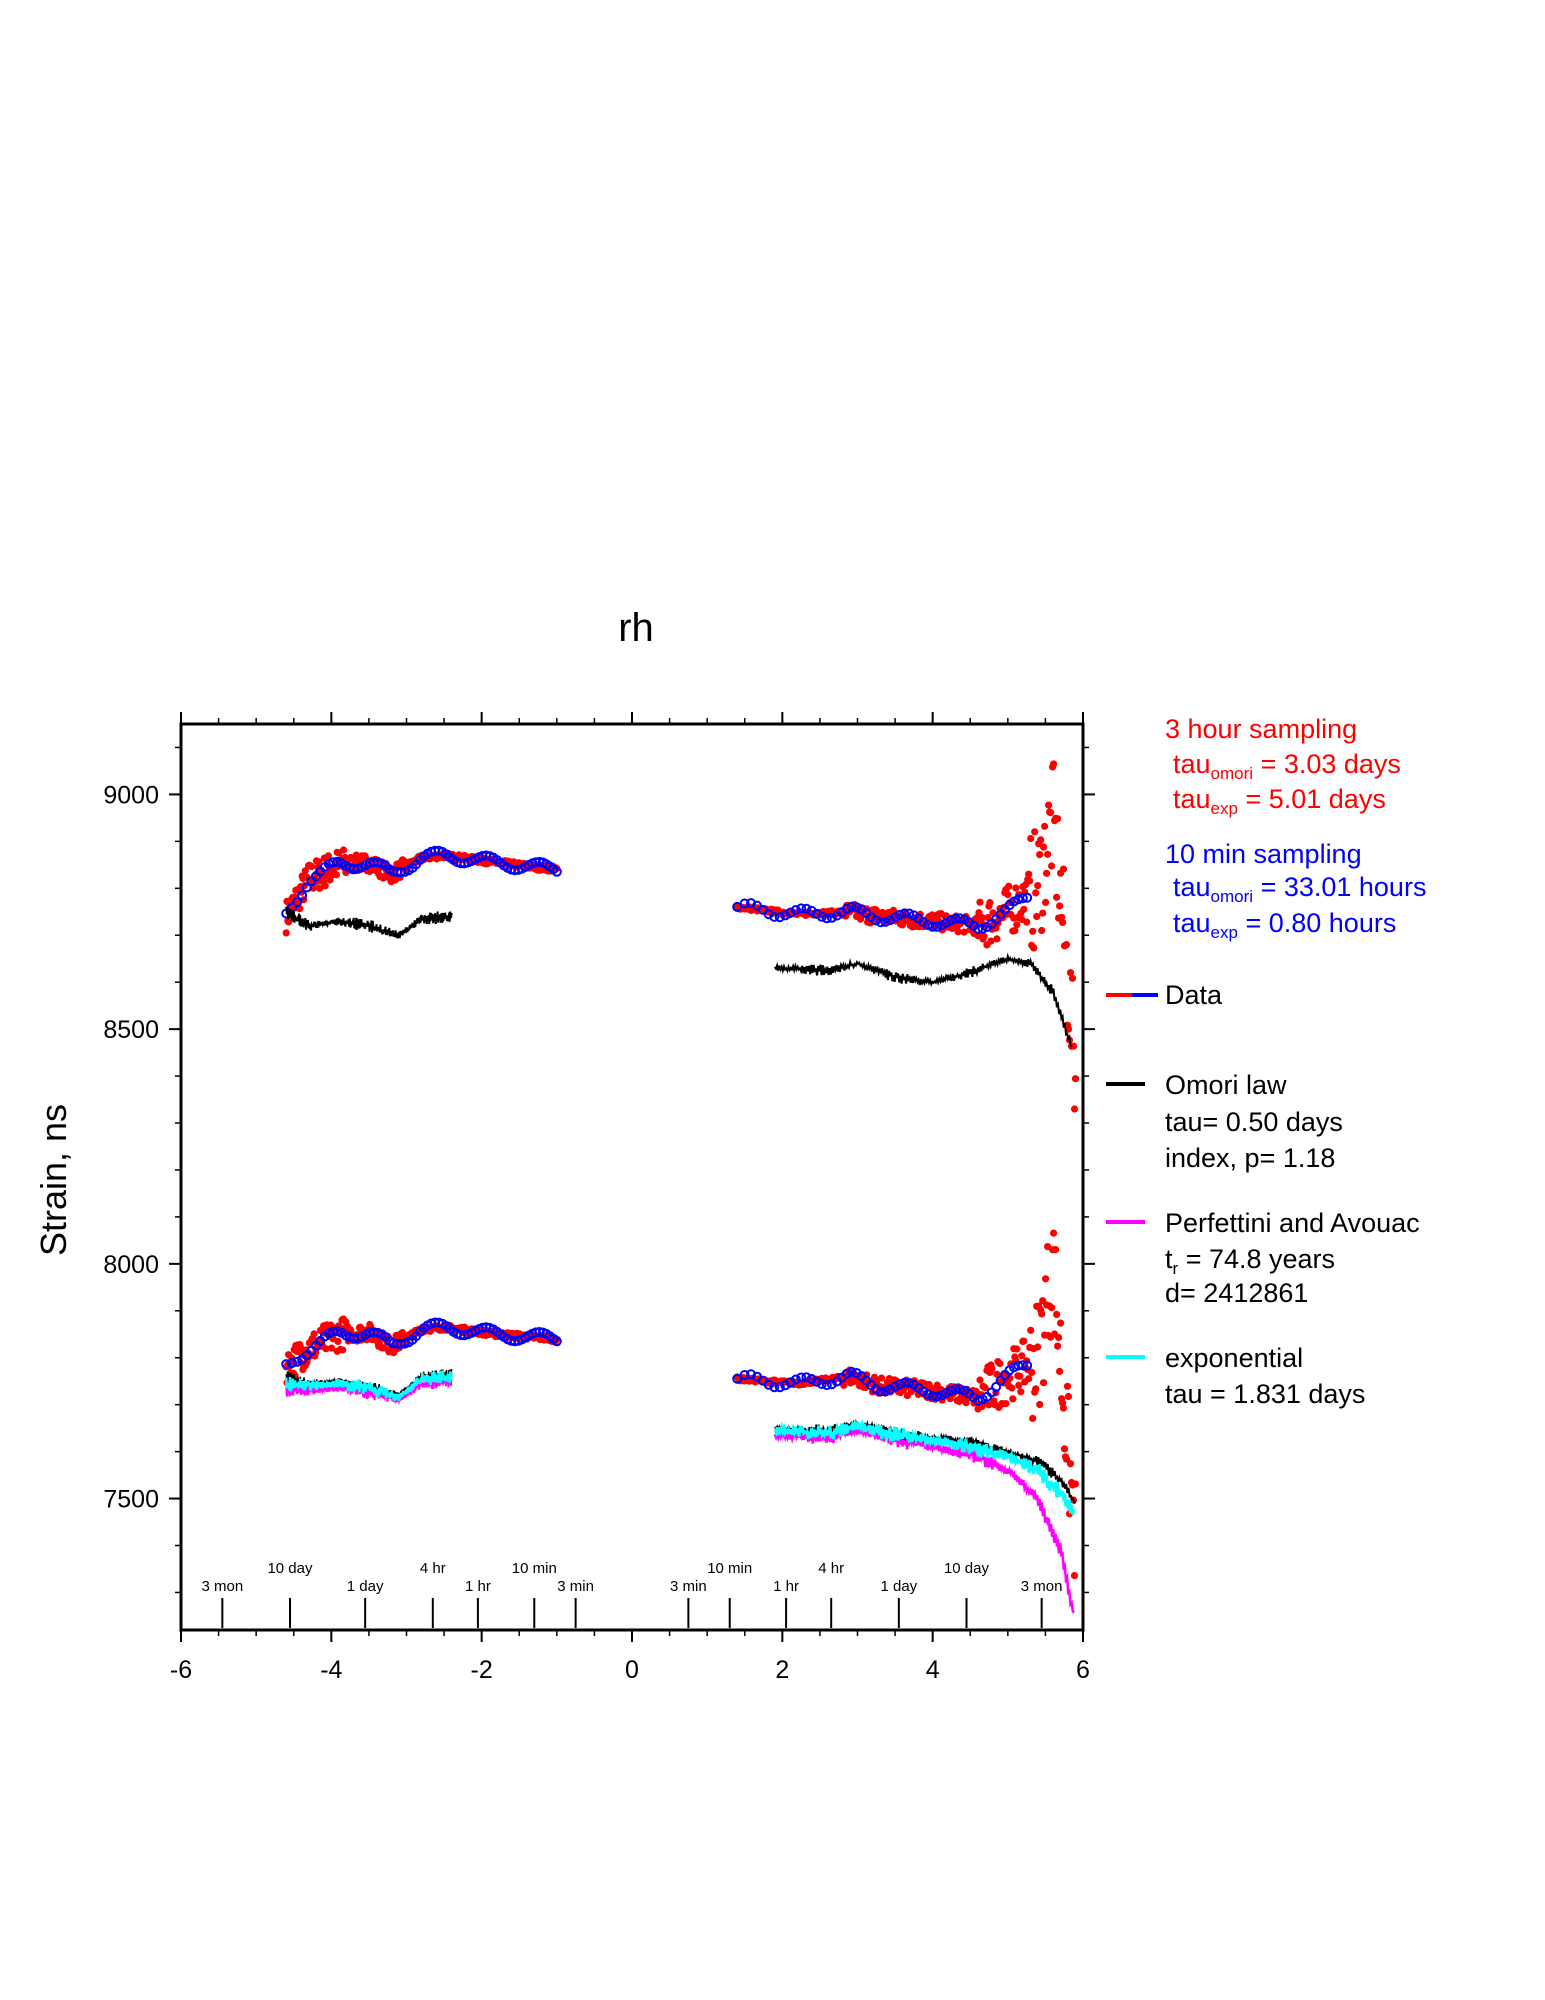 This screenshot has width=1545, height=2000. I want to click on time-scale-label: 10 min, so click(534, 1568).